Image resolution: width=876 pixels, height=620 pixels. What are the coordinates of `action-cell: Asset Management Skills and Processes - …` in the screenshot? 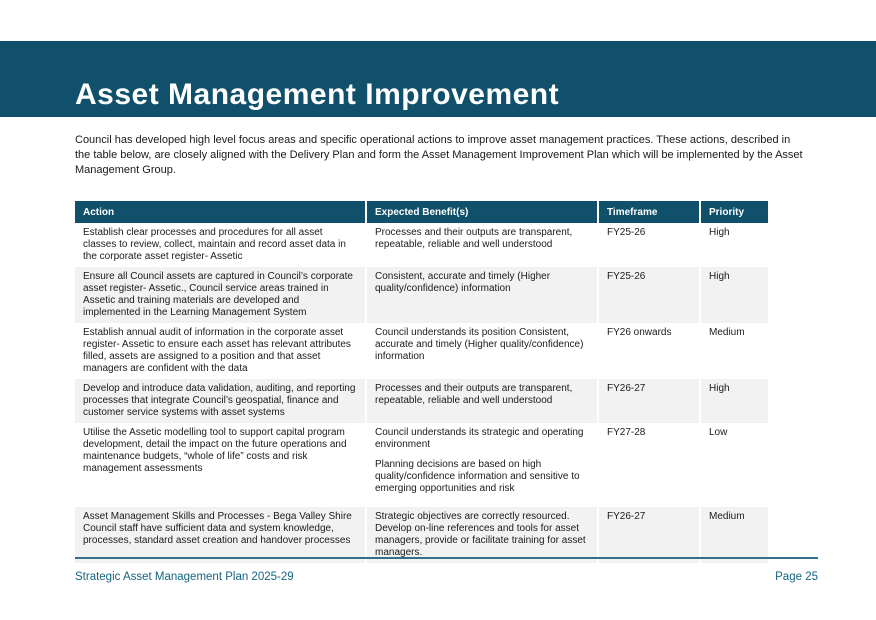 It's located at (221, 535).